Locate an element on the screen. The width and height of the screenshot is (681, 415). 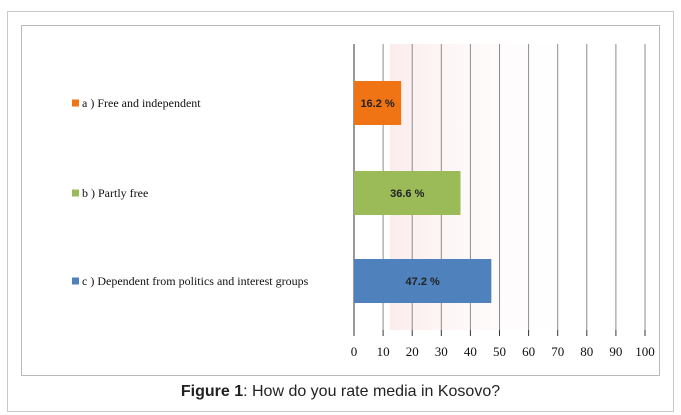
data-label-3: 47.2 % is located at coordinates (423, 282).